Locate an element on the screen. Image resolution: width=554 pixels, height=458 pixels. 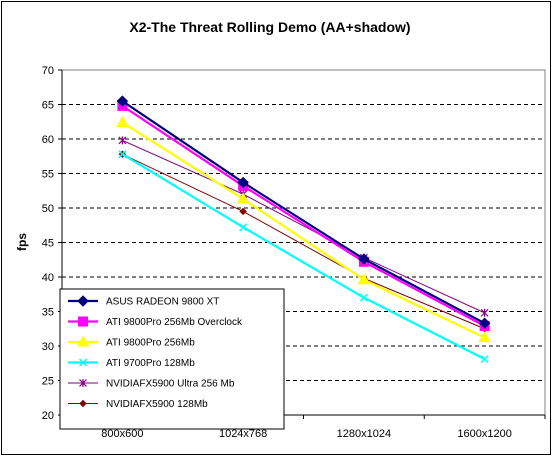
x-axis-ticks: 800x600 1024x768 1280x1024 1600x1200 is located at coordinates (303, 427).